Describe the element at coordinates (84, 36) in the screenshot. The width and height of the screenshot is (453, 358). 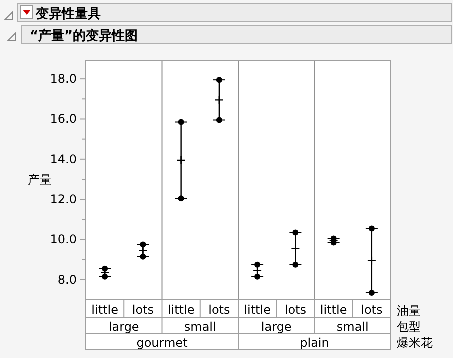
I see `chart-subtitle: “产量”的变异性图` at that location.